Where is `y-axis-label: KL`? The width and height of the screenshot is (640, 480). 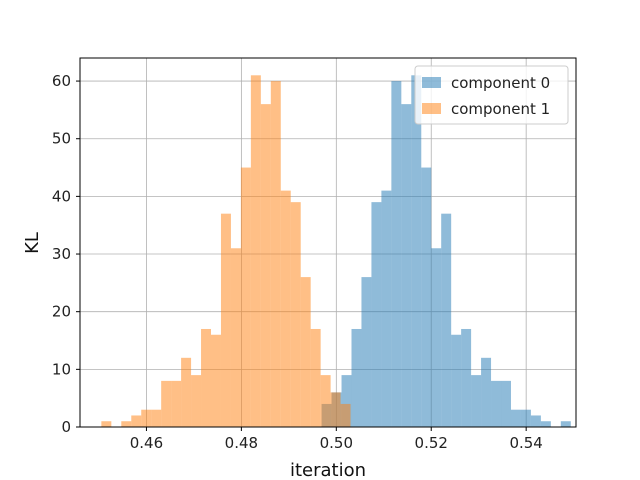
y-axis-label: KL is located at coordinates (32, 243).